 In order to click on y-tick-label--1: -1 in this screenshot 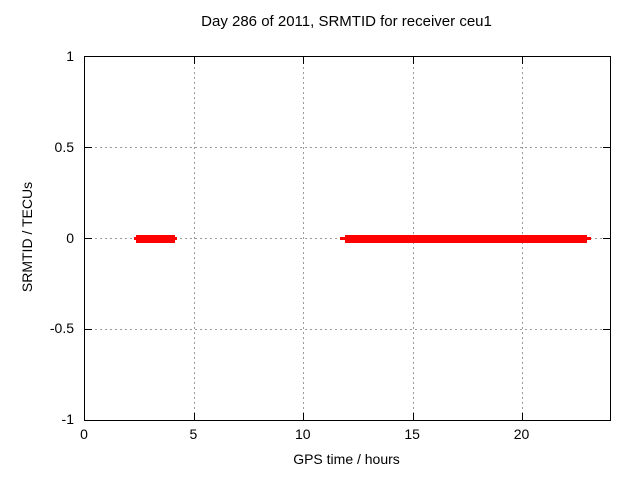, I will do `click(67, 419)`.